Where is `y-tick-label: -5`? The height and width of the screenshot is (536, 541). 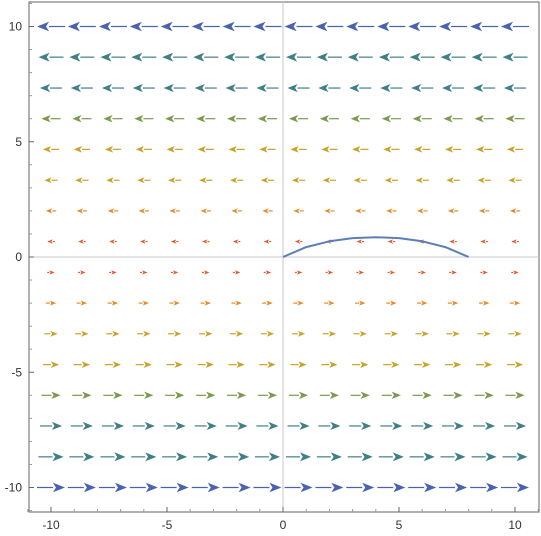
y-tick-label: -5 is located at coordinates (16, 372).